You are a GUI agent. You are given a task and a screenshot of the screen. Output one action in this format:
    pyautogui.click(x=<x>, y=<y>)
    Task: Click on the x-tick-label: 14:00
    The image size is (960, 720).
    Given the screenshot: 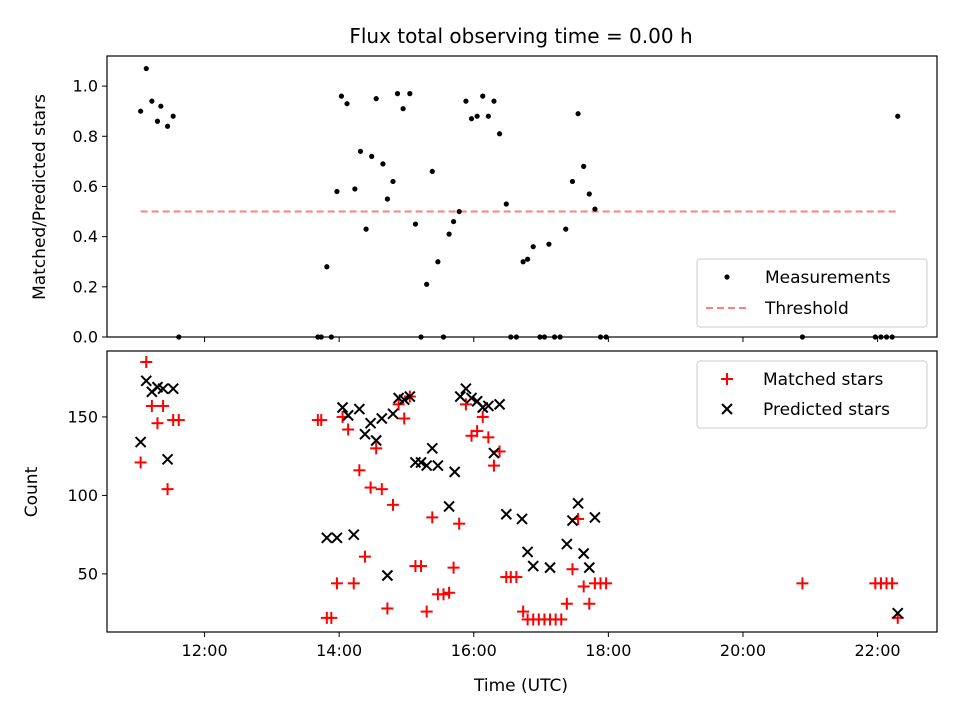 What is the action you would take?
    pyautogui.click(x=339, y=650)
    